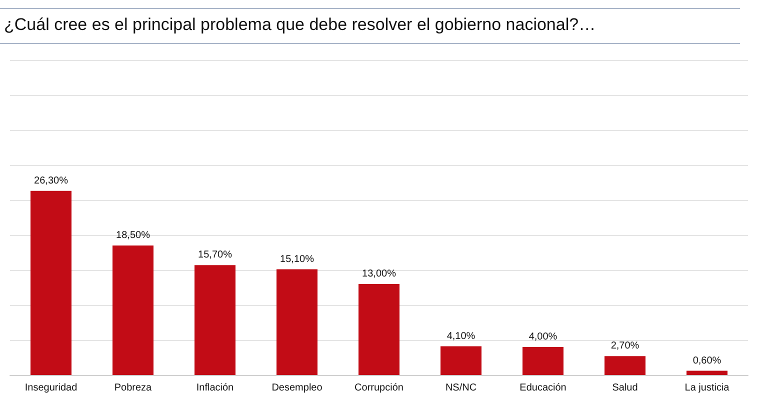 This screenshot has height=395, width=768. What do you see at coordinates (707, 360) in the screenshot?
I see `data-label: 0,60%` at bounding box center [707, 360].